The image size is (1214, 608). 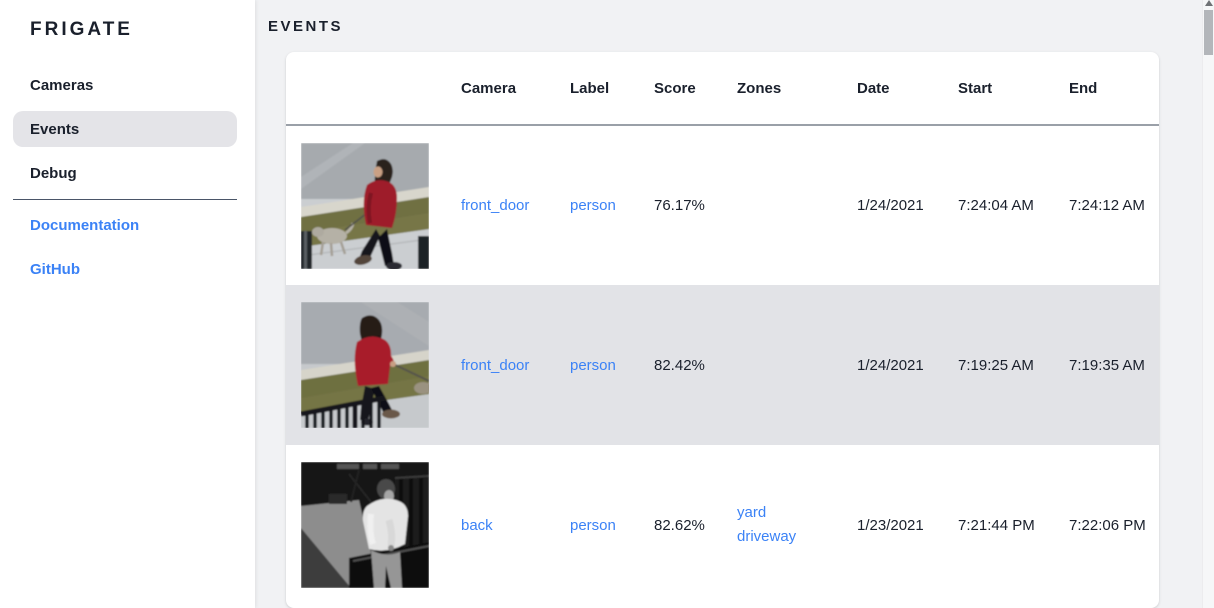 What do you see at coordinates (127, 247) in the screenshot?
I see `sidebar-external-links: Documentation GitHub` at bounding box center [127, 247].